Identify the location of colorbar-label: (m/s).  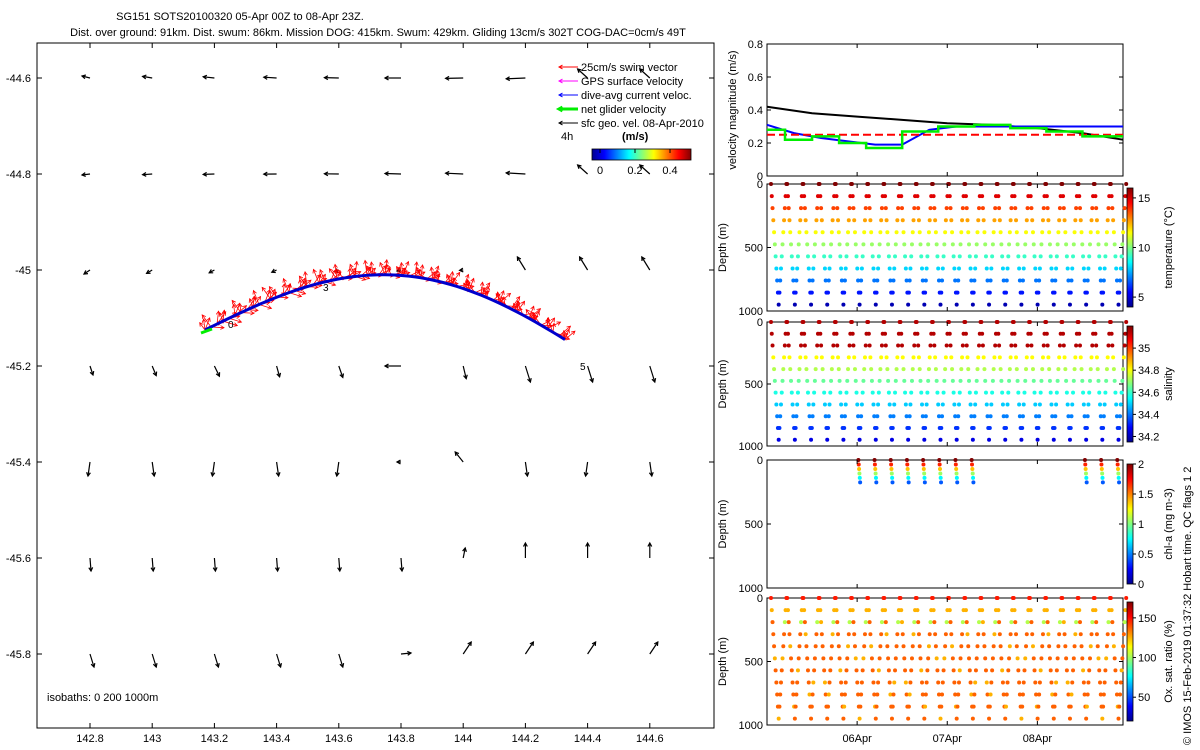
(635, 137).